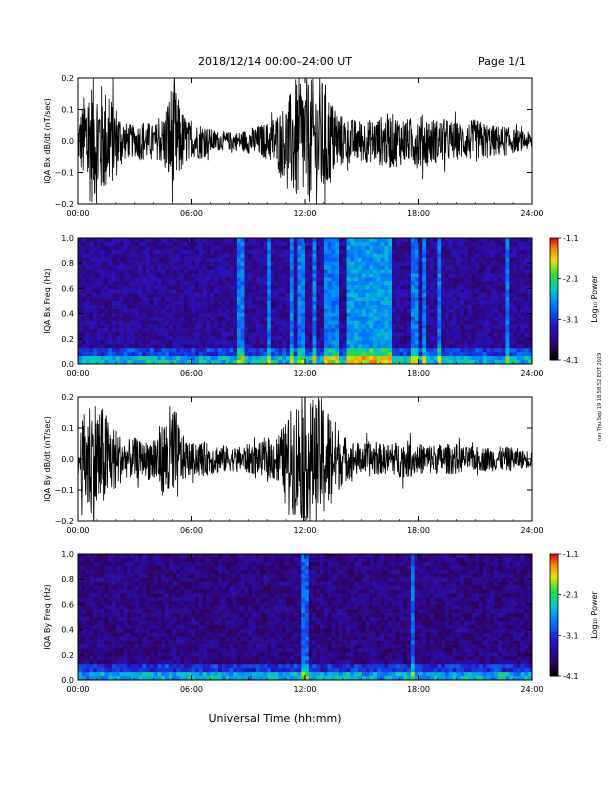 This screenshot has width=612, height=792. I want to click on bx-waveform-ytick-label: −0.1, so click(64, 173).